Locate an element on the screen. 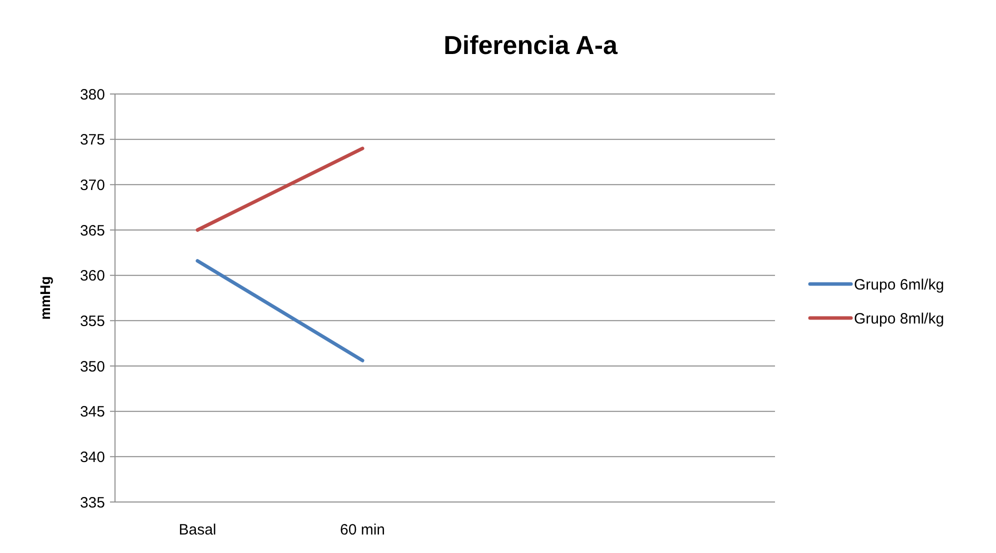 The width and height of the screenshot is (996, 553). y-tick-label: 360 is located at coordinates (92, 276).